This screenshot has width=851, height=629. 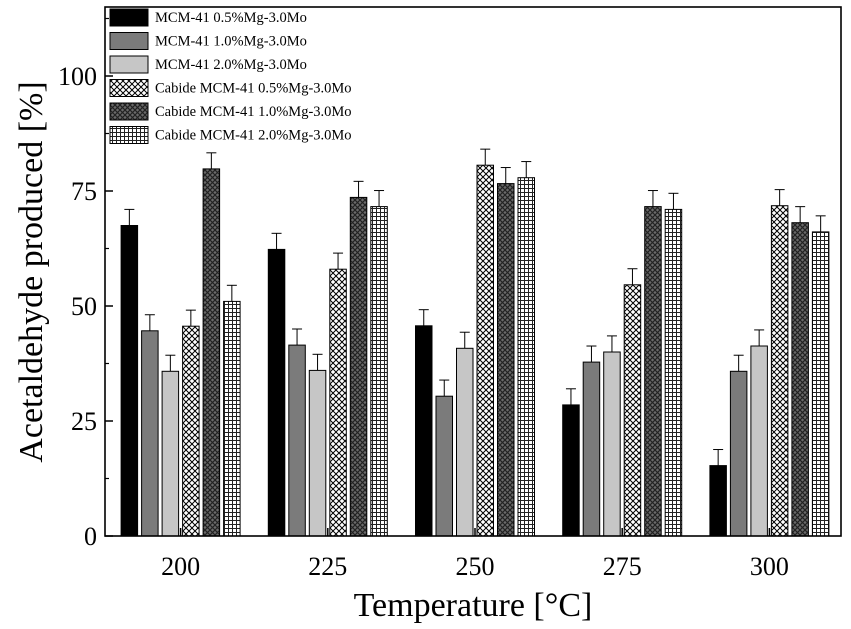 I want to click on x-axis: 200 225 250 275 300, so click(x=475, y=554).